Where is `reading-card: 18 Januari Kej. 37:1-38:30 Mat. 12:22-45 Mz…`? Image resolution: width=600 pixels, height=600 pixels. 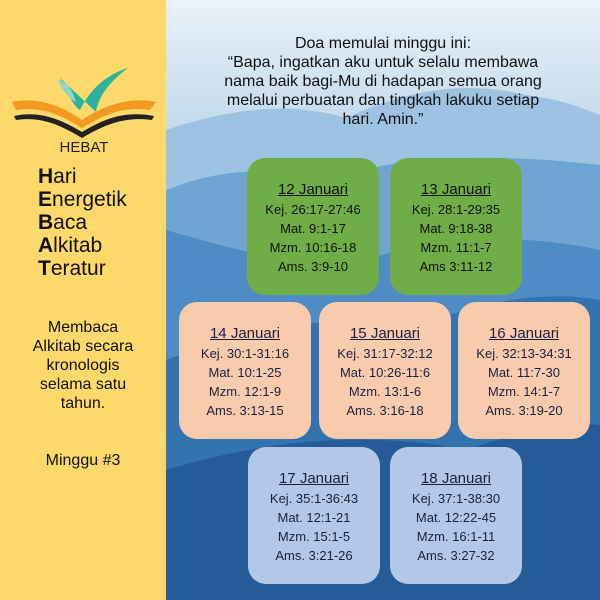
reading-card: 18 Januari Kej. 37:1-38:30 Mat. 12:22-45 Mz… is located at coordinates (456, 515).